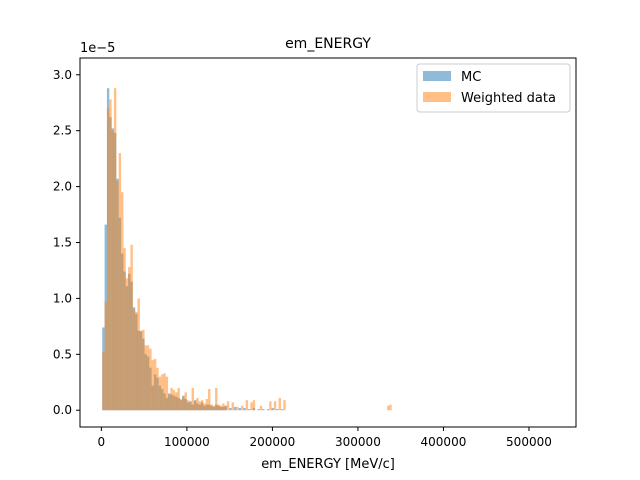  Describe the element at coordinates (62, 131) in the screenshot. I see `y-tick-label: 2.5` at that location.